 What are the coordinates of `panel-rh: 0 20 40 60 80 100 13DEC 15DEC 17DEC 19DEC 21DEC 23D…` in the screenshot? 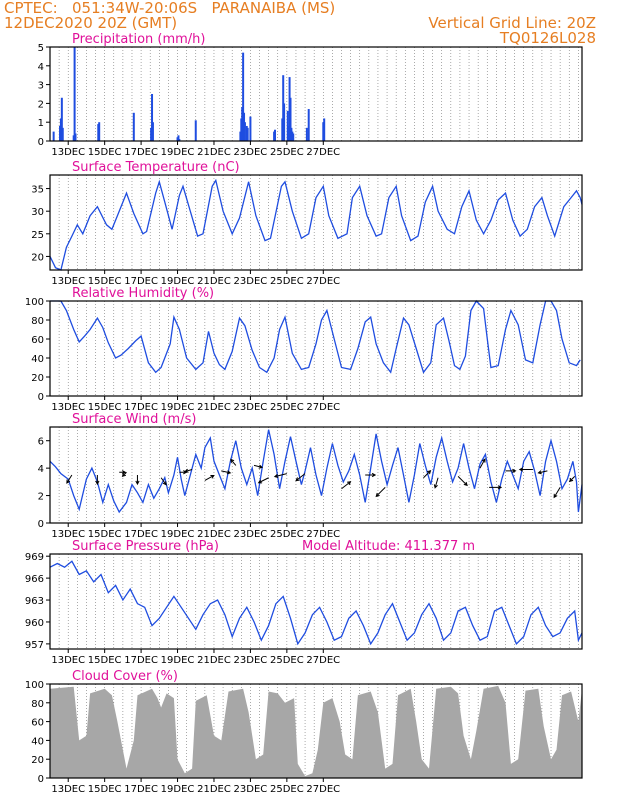 It's located at (304, 349).